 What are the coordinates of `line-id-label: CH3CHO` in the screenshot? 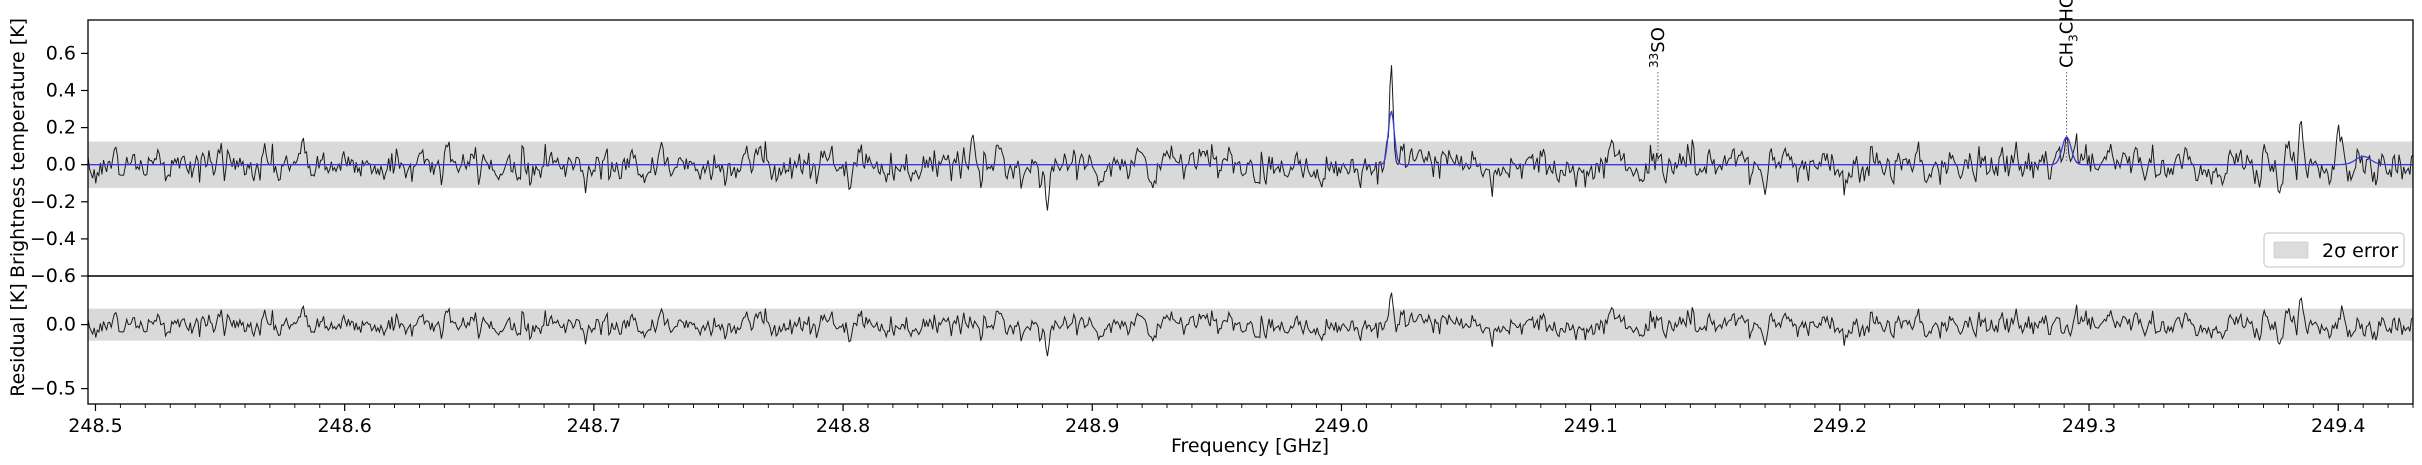 It's located at (2069, 34).